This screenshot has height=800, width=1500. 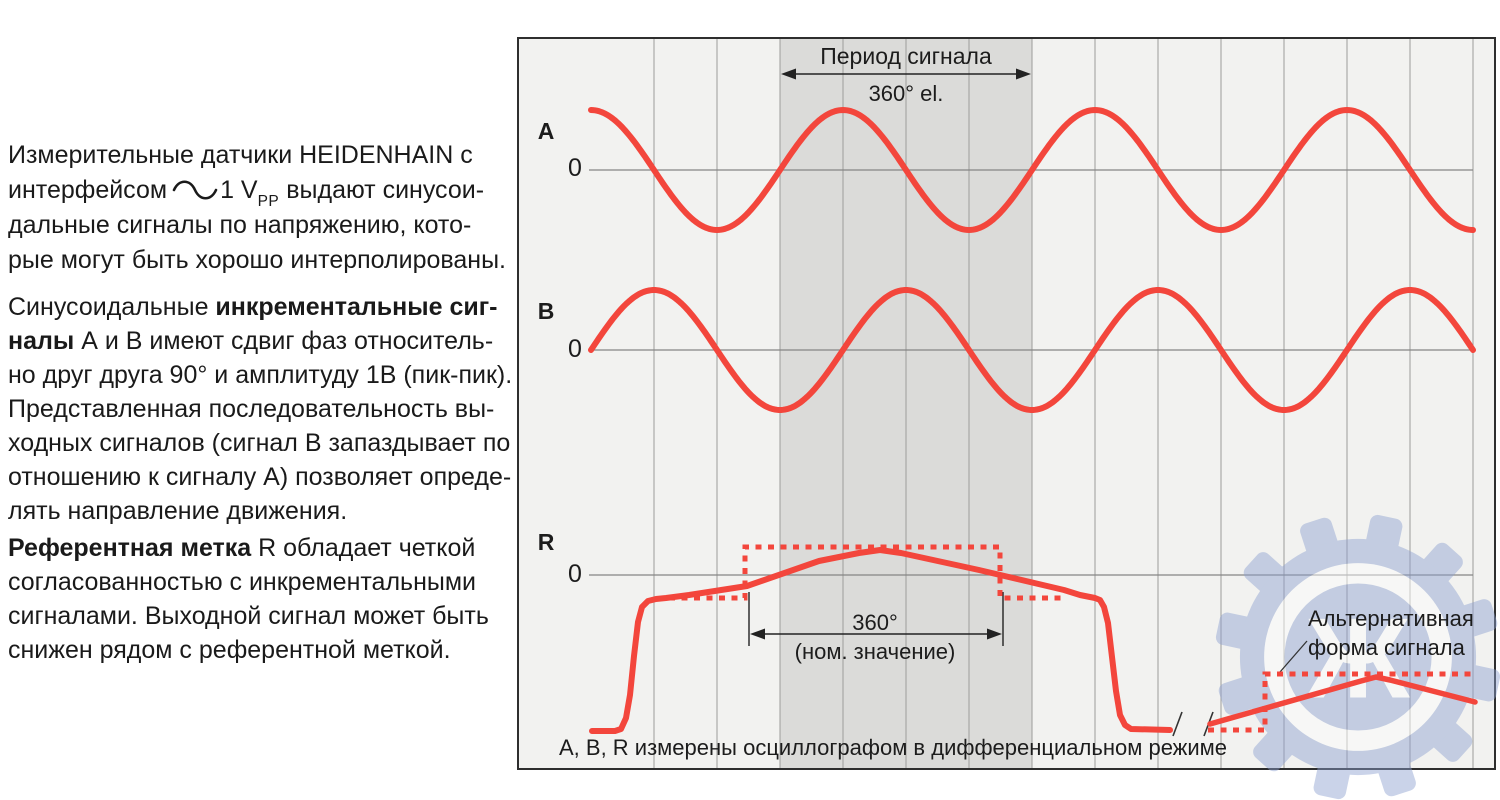 I want to click on axis-break-marks, so click(x=1193, y=724).